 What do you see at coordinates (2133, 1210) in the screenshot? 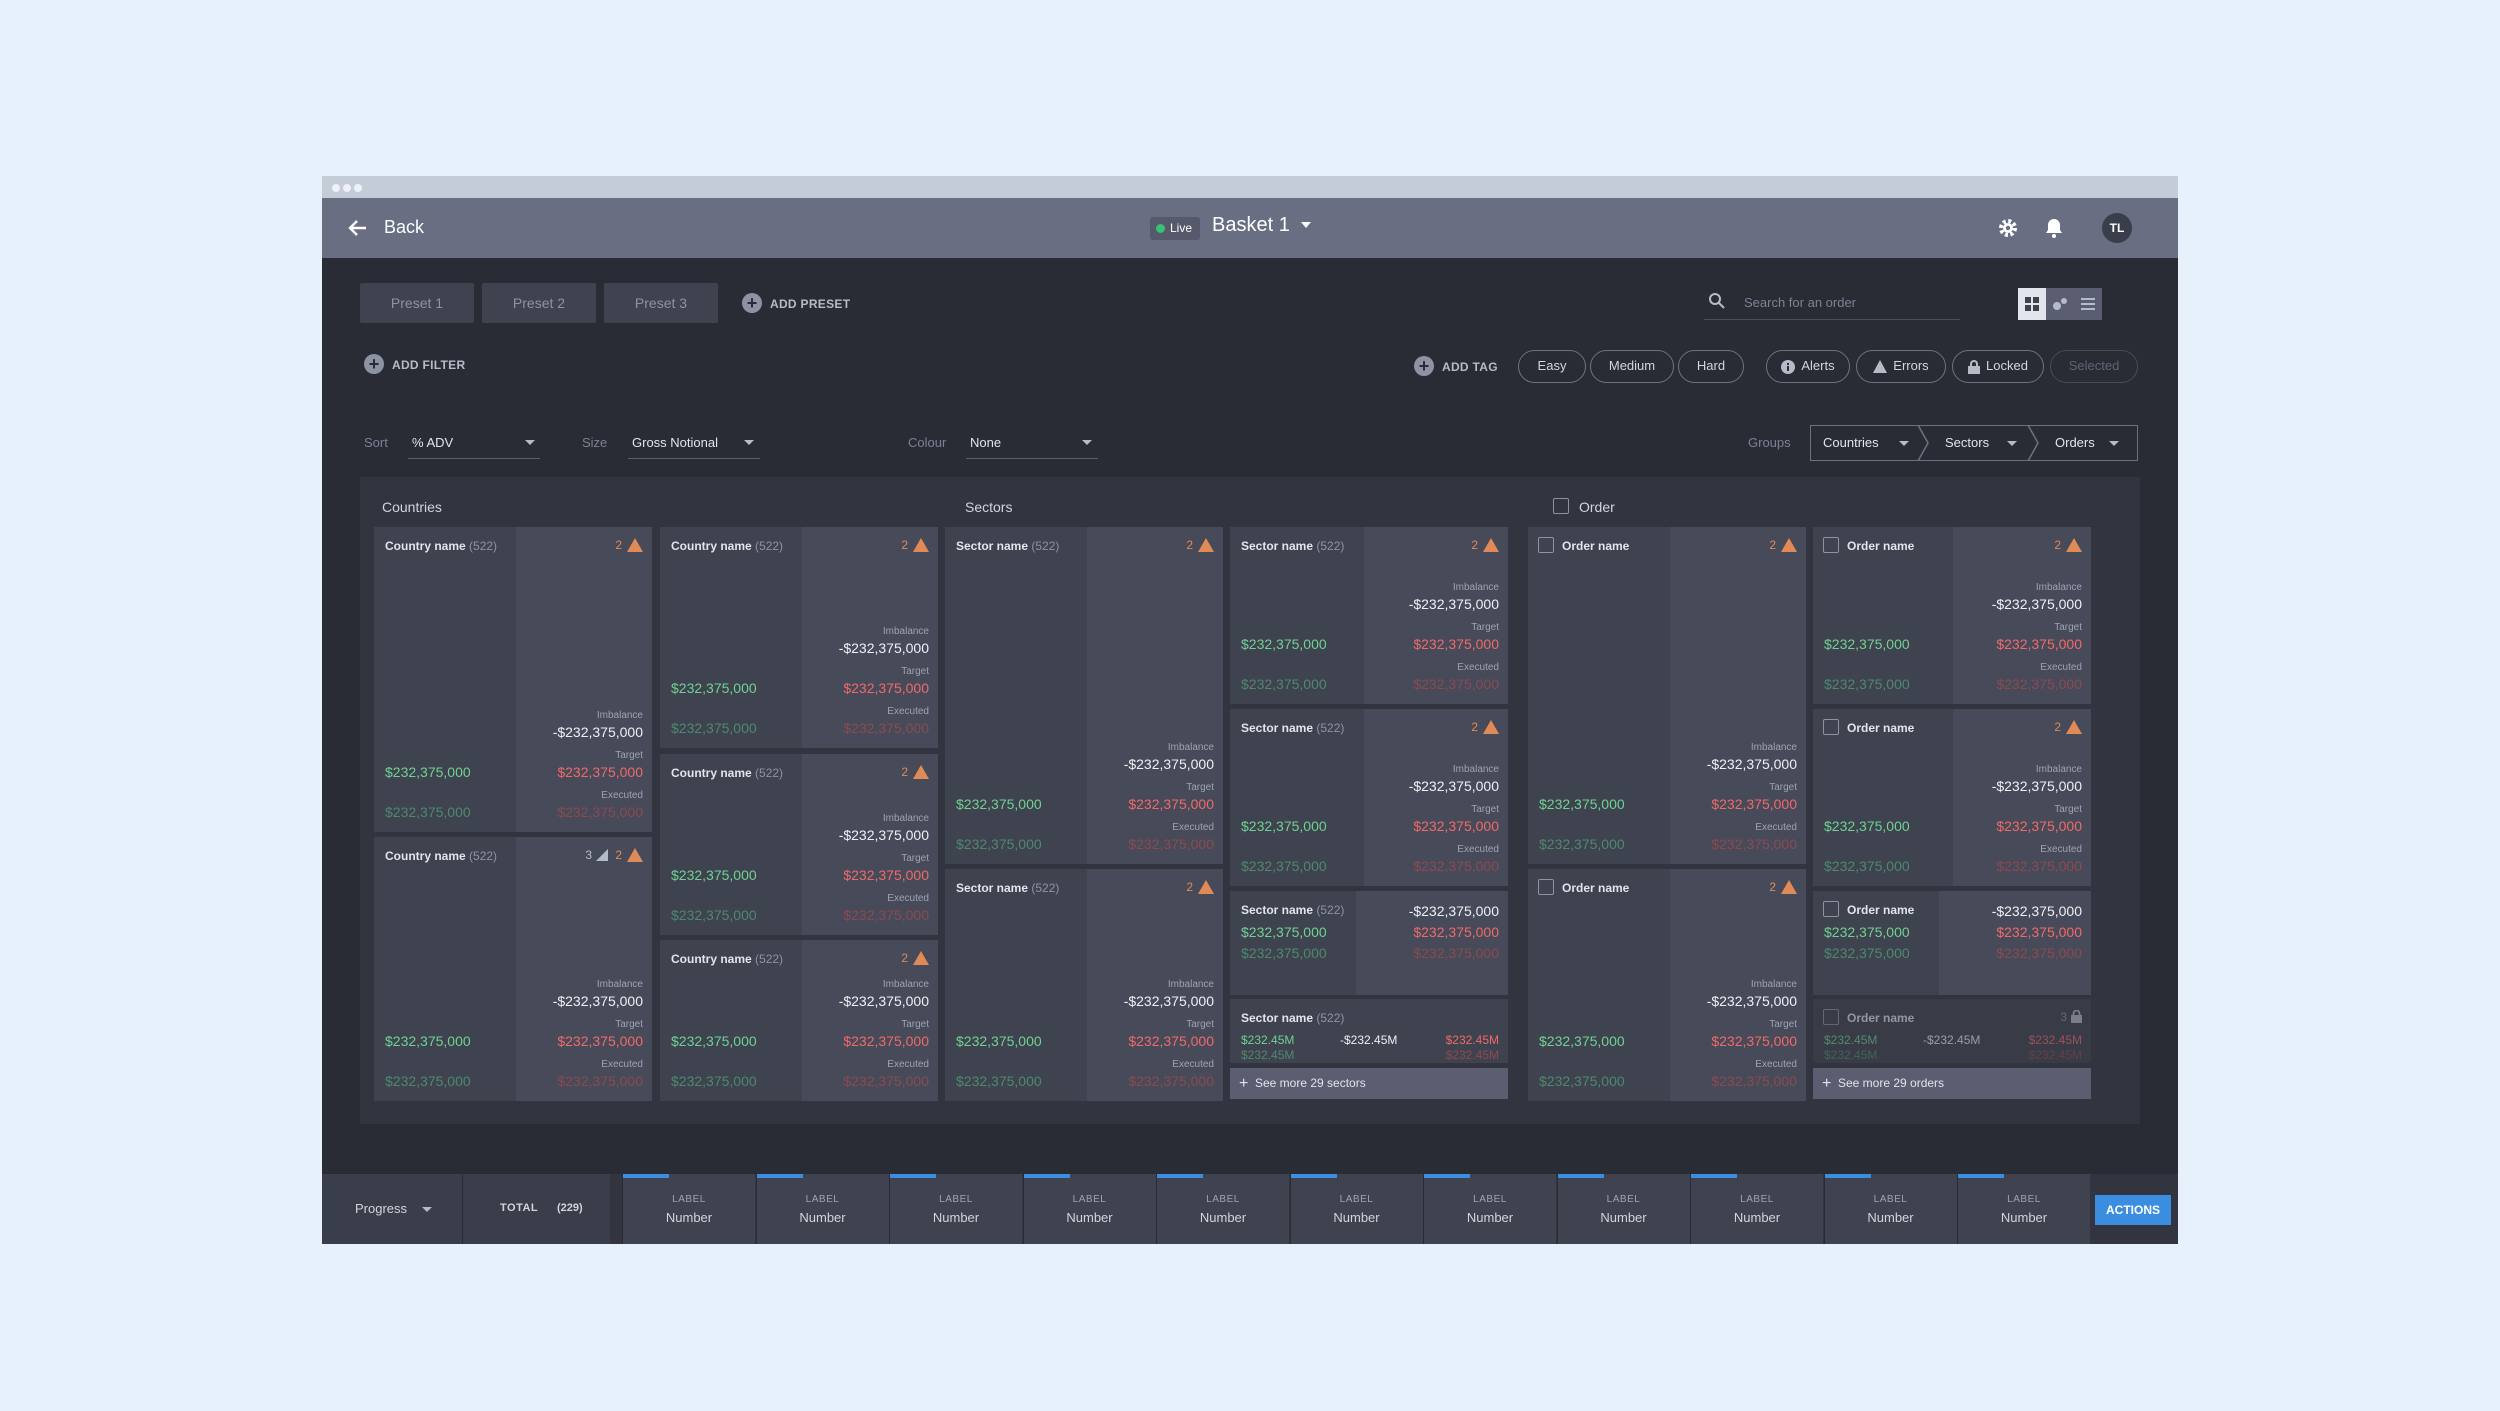
I see `actions-button: ACTIONS` at bounding box center [2133, 1210].